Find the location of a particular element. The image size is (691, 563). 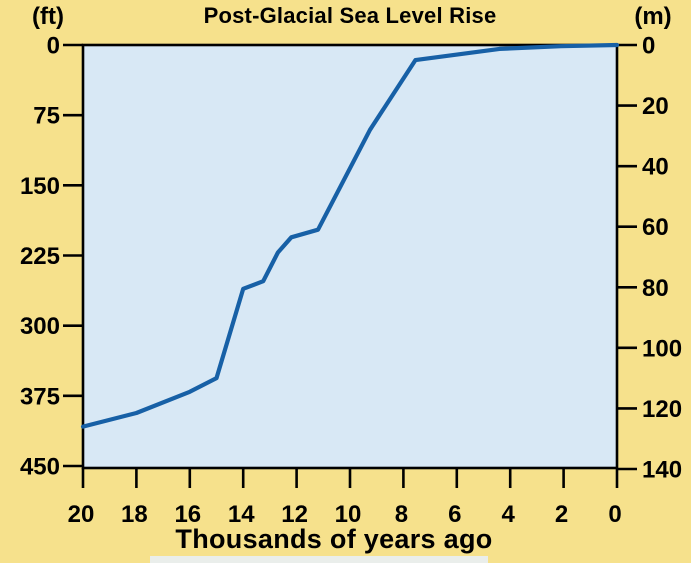

right-tick-label-80: 80 is located at coordinates (655, 288).